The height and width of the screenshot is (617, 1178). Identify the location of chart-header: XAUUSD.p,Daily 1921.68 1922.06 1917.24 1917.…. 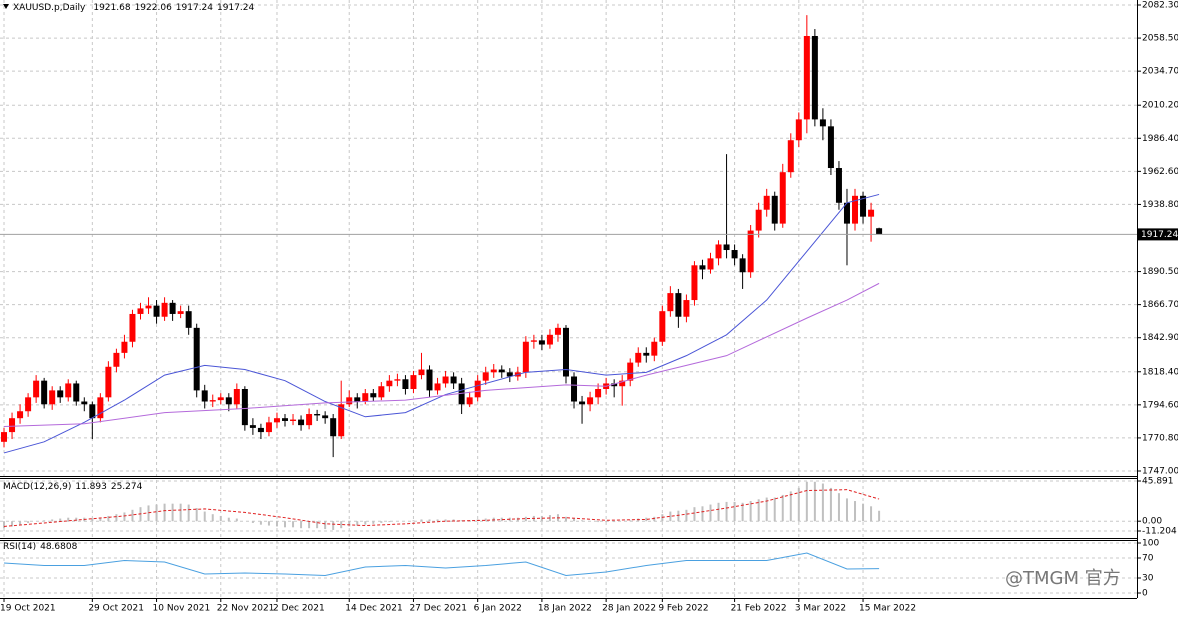
(134, 8).